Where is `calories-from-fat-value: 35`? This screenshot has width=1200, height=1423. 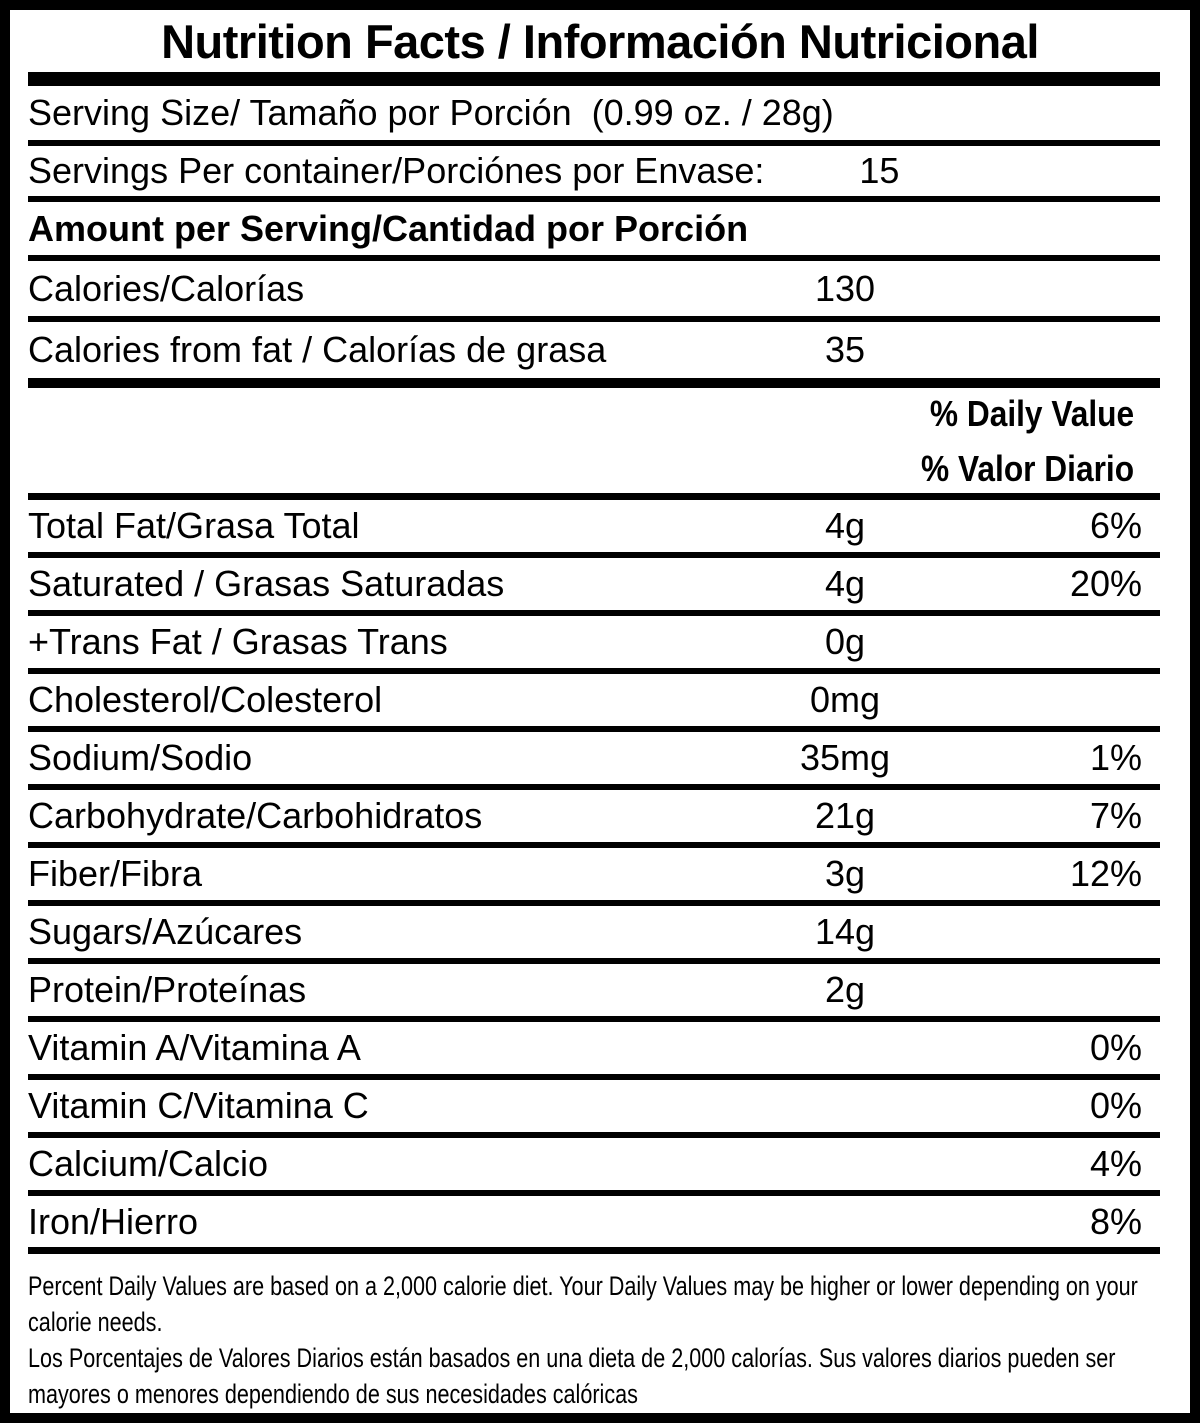 calories-from-fat-value: 35 is located at coordinates (845, 349).